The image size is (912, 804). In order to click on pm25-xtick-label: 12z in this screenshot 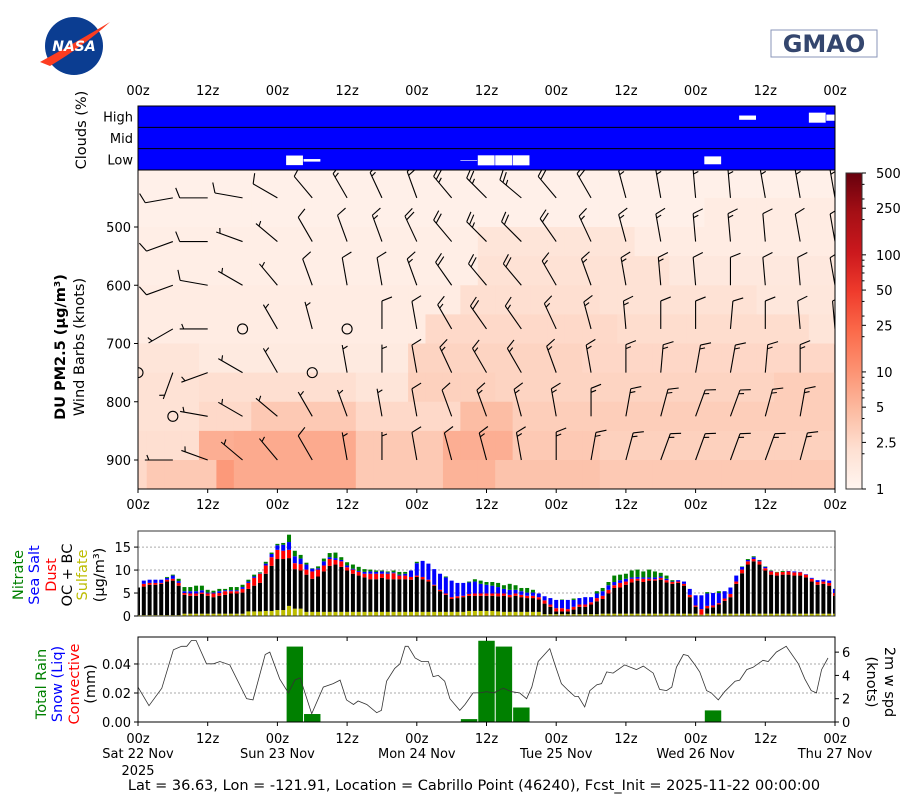, I will do `click(208, 505)`.